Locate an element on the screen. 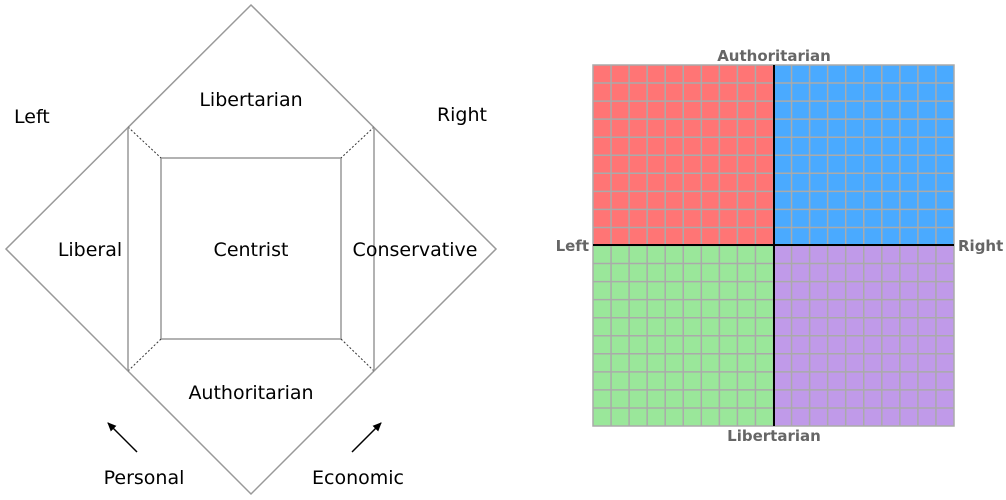 The width and height of the screenshot is (1006, 500). corner-label-top-right: Right is located at coordinates (462, 115).